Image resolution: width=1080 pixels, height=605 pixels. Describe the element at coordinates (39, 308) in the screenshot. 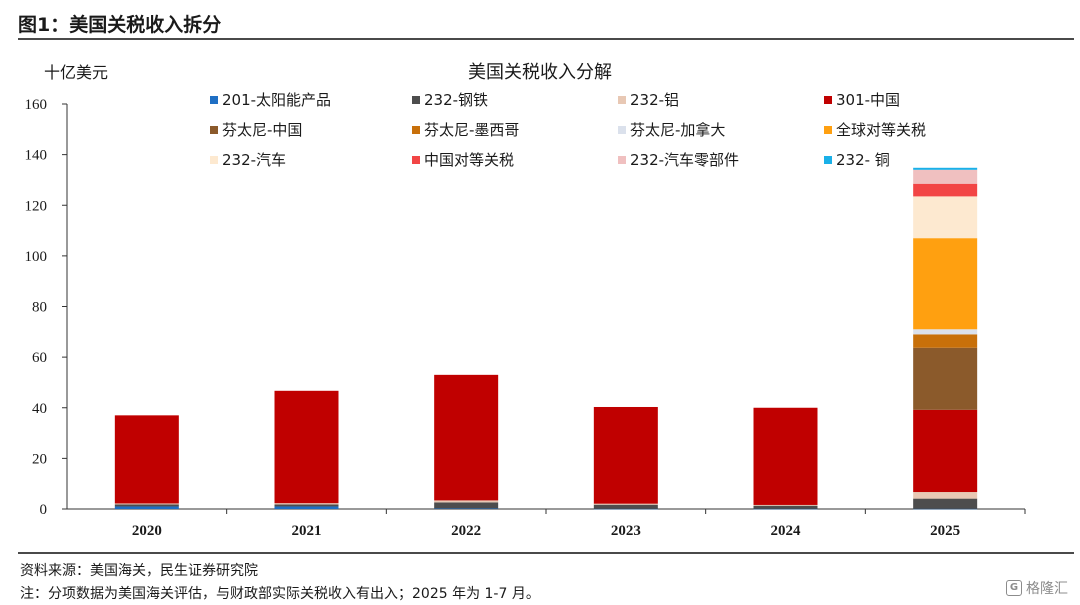

I see `y-tick-label: 80` at that location.